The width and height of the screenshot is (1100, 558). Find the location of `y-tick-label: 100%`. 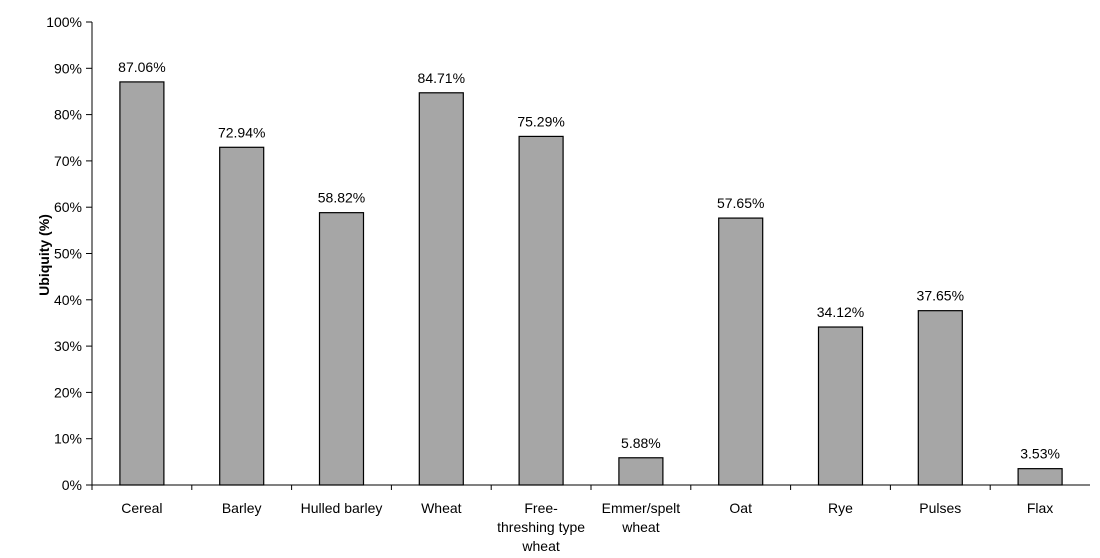

y-tick-label: 100% is located at coordinates (64, 22).